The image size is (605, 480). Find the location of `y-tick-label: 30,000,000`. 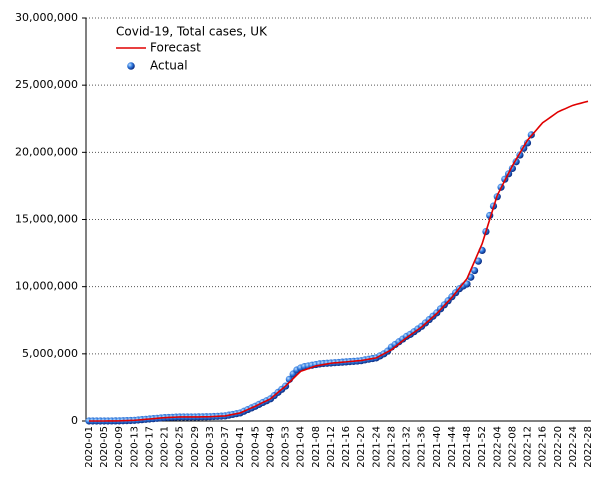

y-tick-label: 30,000,000 is located at coordinates (46, 17).